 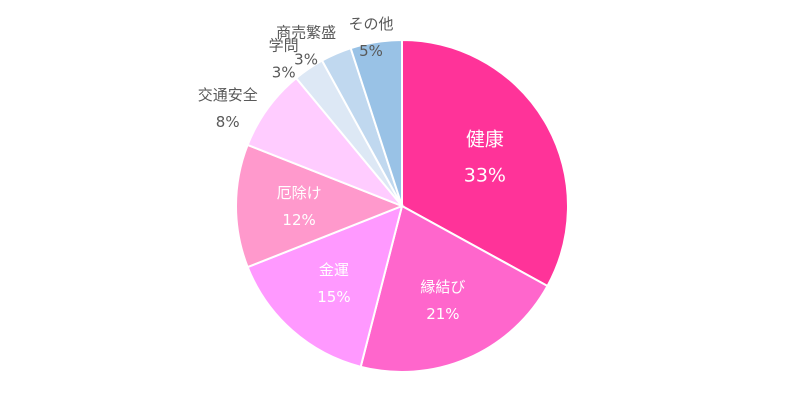 I want to click on slice-value-label: 15%, so click(x=333, y=297).